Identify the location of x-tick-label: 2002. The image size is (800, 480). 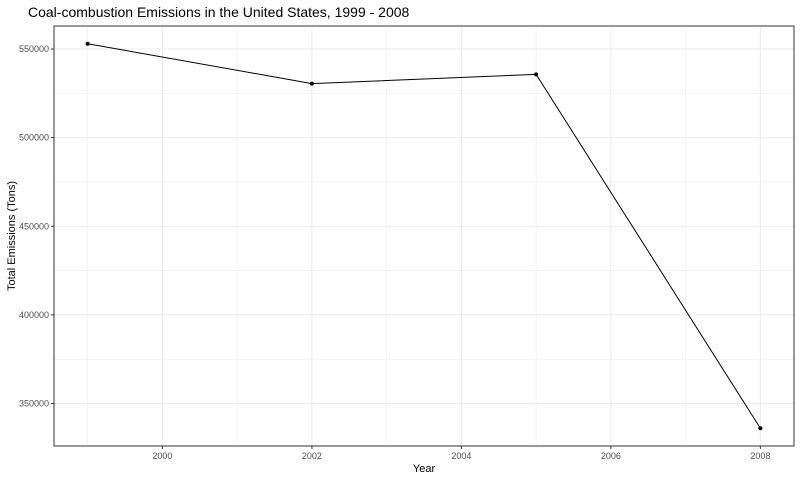
(312, 456).